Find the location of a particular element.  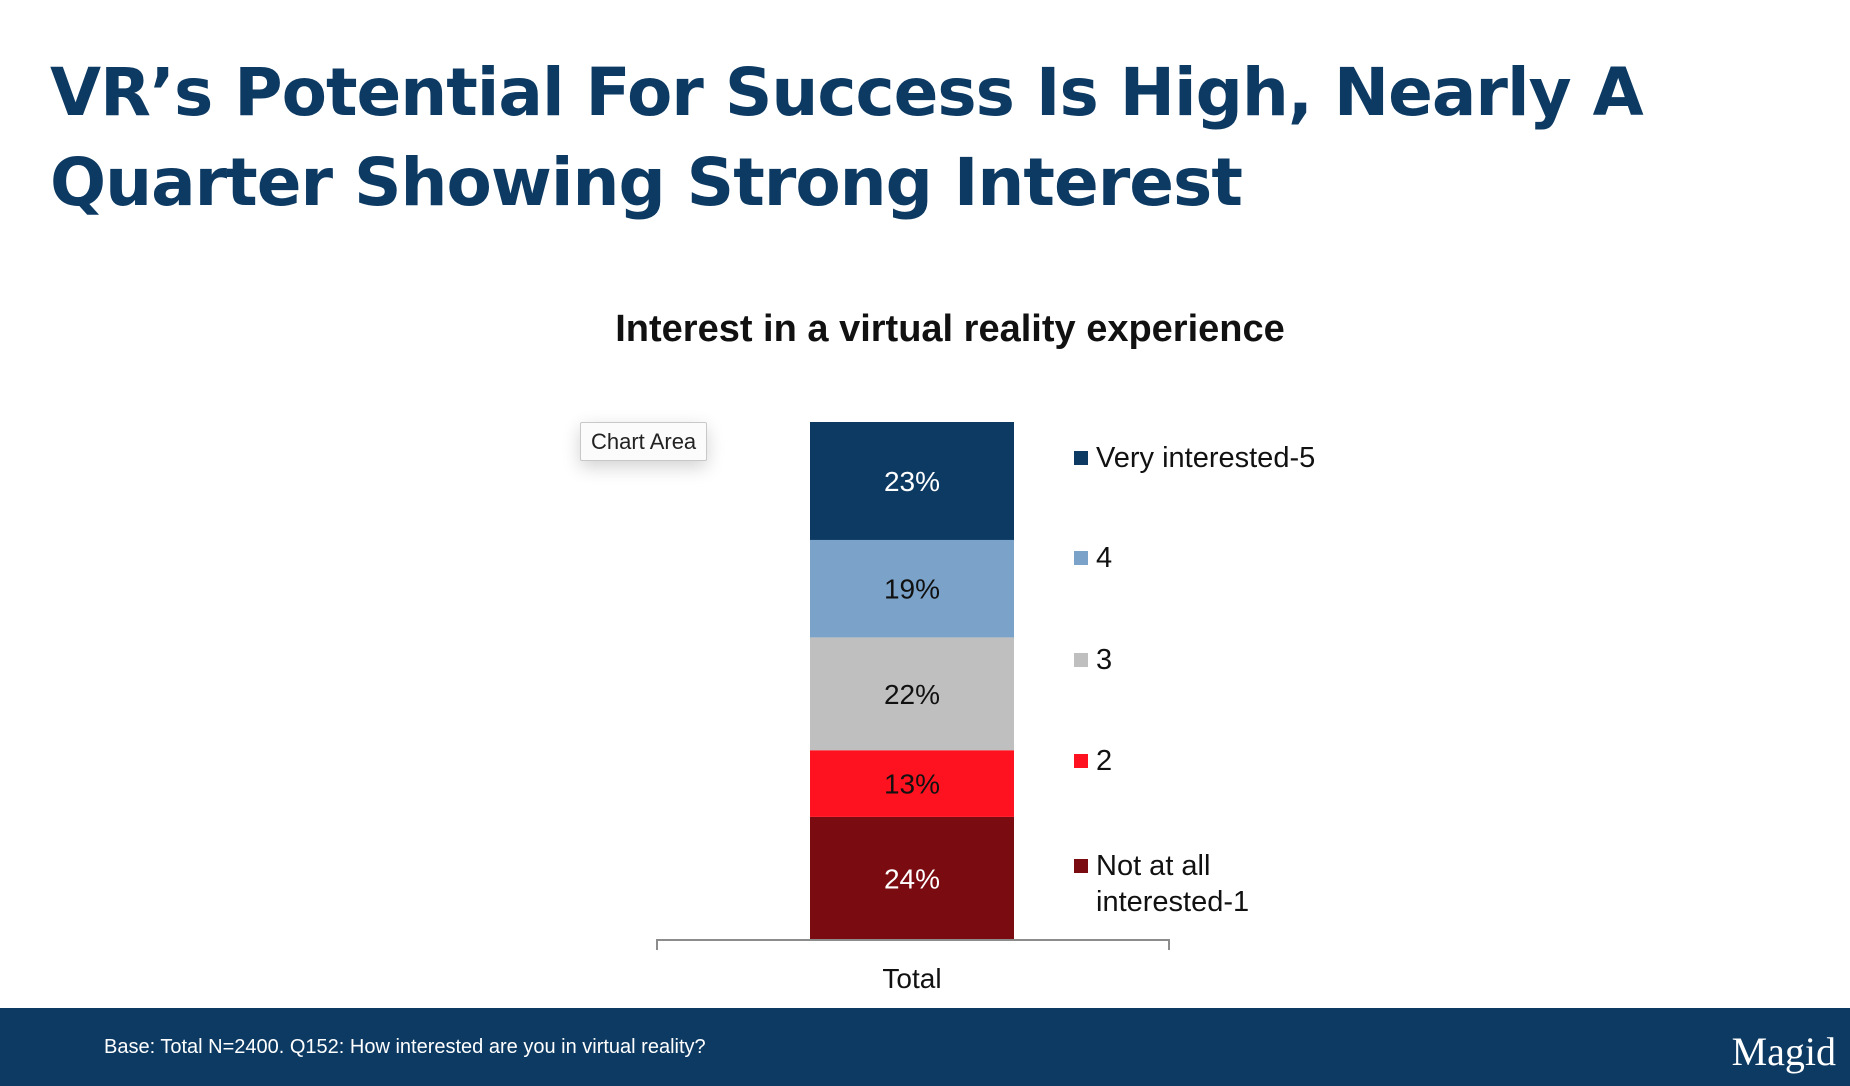

legend-item-very-interested-5: Very interested-5 is located at coordinates (1215, 458).